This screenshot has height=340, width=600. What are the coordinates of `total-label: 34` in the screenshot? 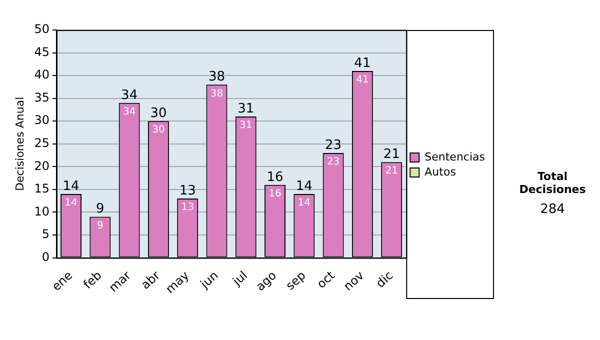 It's located at (129, 95).